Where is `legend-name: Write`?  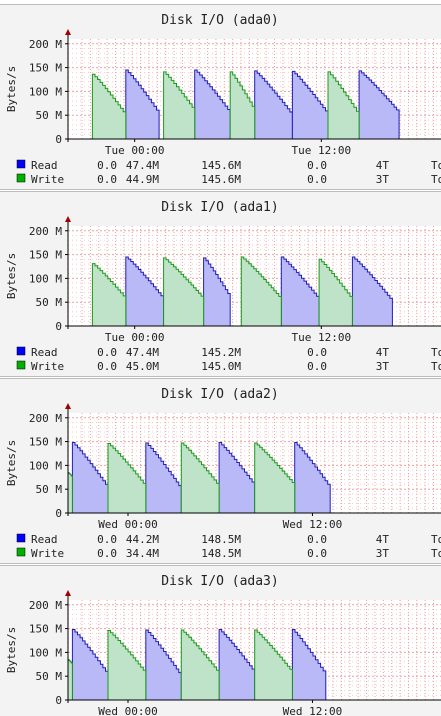 legend-name: Write is located at coordinates (47, 553).